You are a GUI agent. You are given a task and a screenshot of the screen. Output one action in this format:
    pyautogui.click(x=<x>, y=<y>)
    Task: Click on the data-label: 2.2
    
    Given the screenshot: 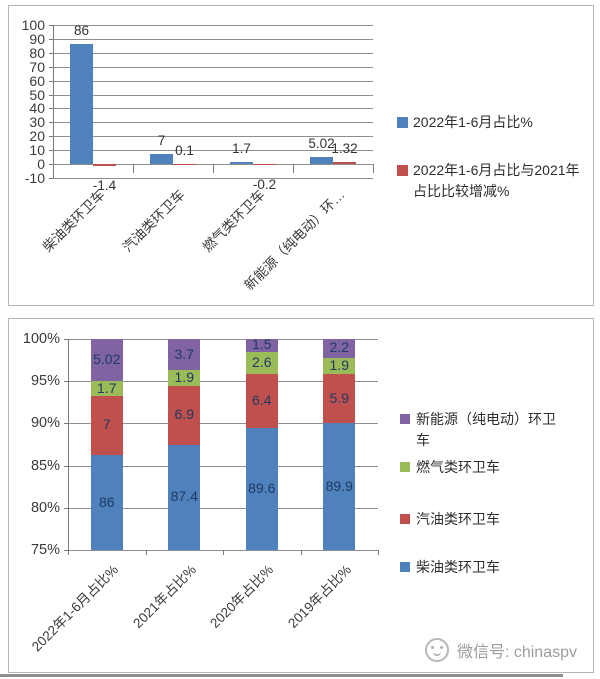 What is the action you would take?
    pyautogui.click(x=339, y=347)
    